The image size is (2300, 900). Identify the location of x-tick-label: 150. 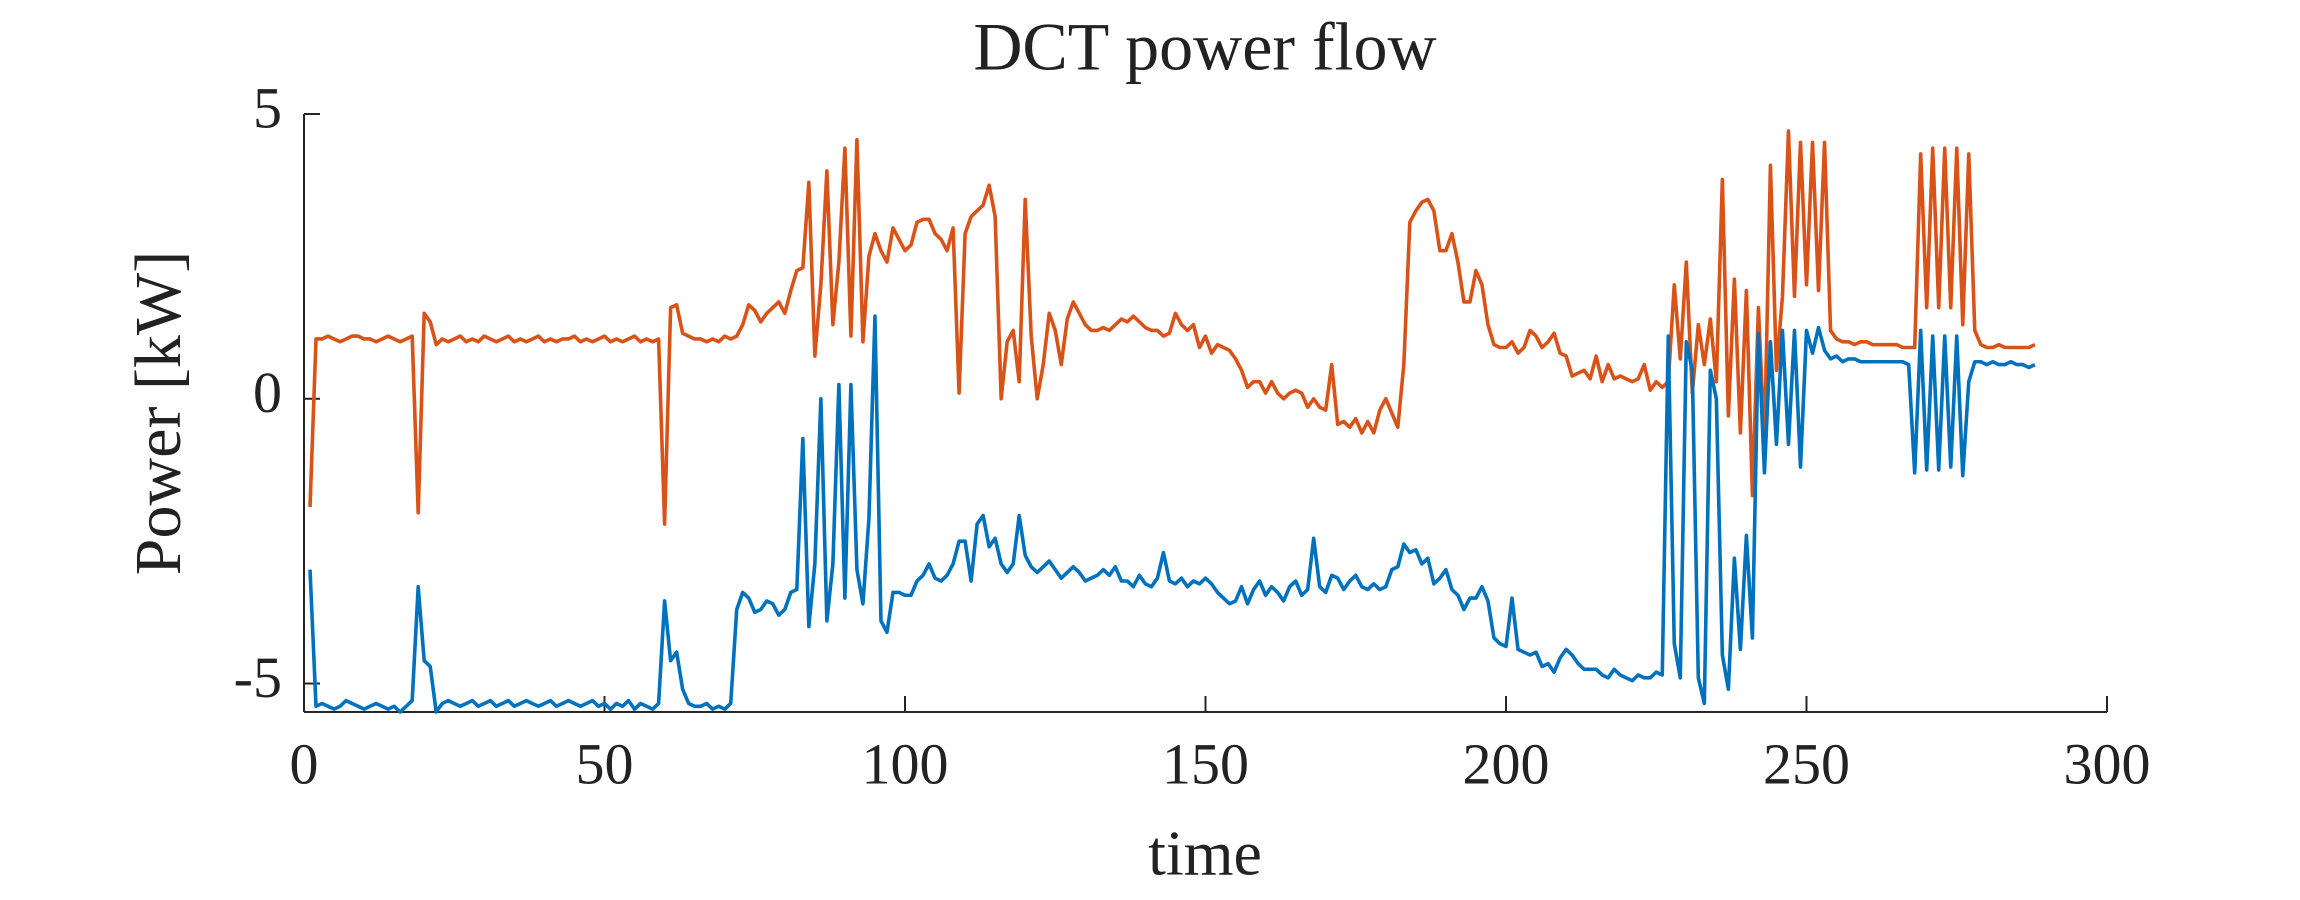
(1205, 763).